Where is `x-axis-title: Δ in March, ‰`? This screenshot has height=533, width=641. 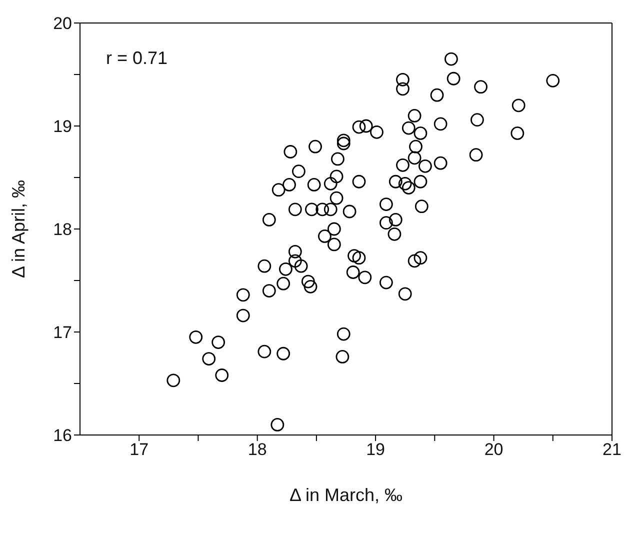 x-axis-title: Δ in March, ‰ is located at coordinates (346, 495).